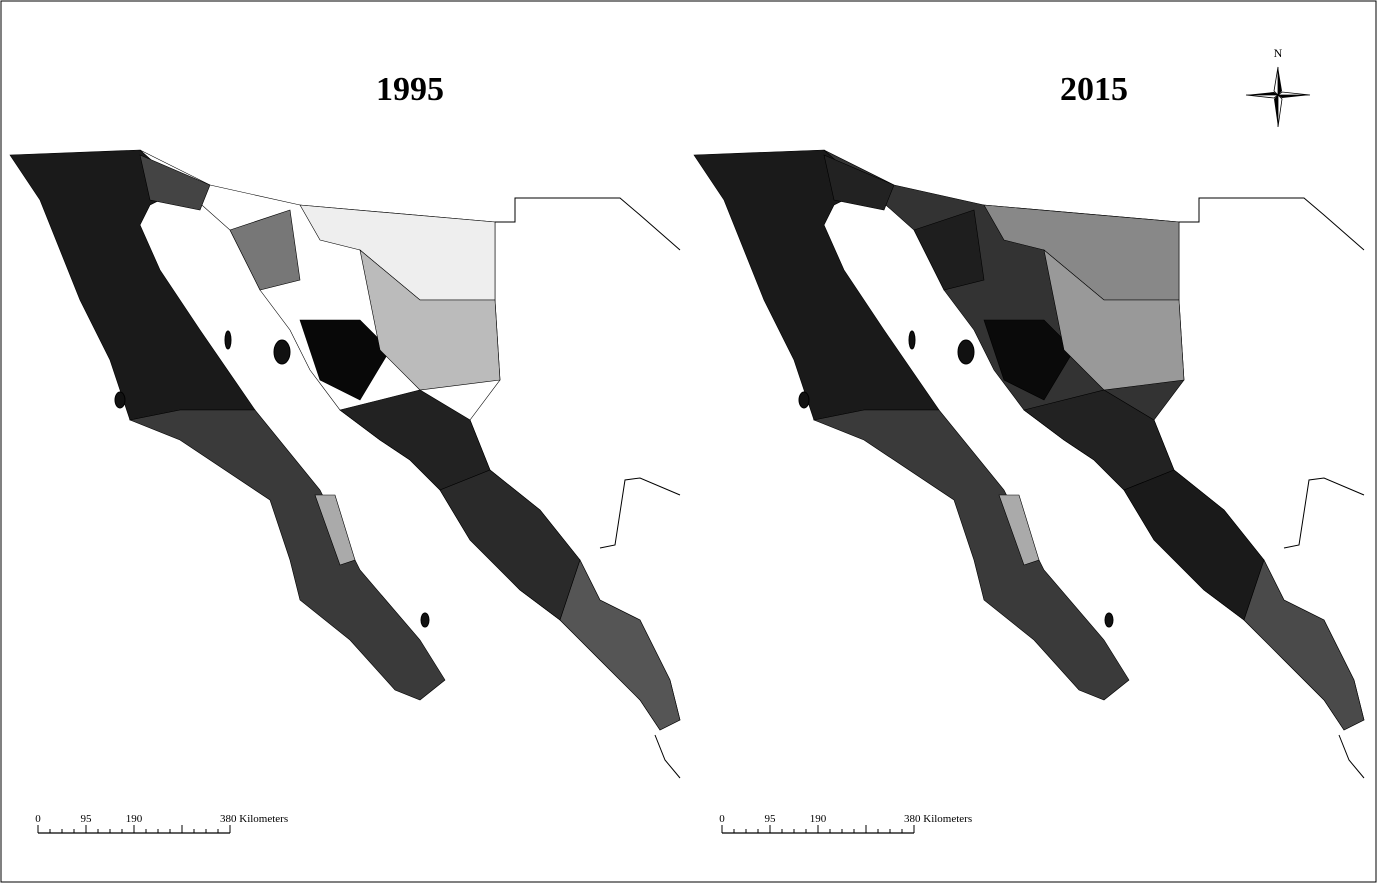 The height and width of the screenshot is (883, 1377). Describe the element at coordinates (1278, 87) in the screenshot. I see `north-arrow: N` at that location.